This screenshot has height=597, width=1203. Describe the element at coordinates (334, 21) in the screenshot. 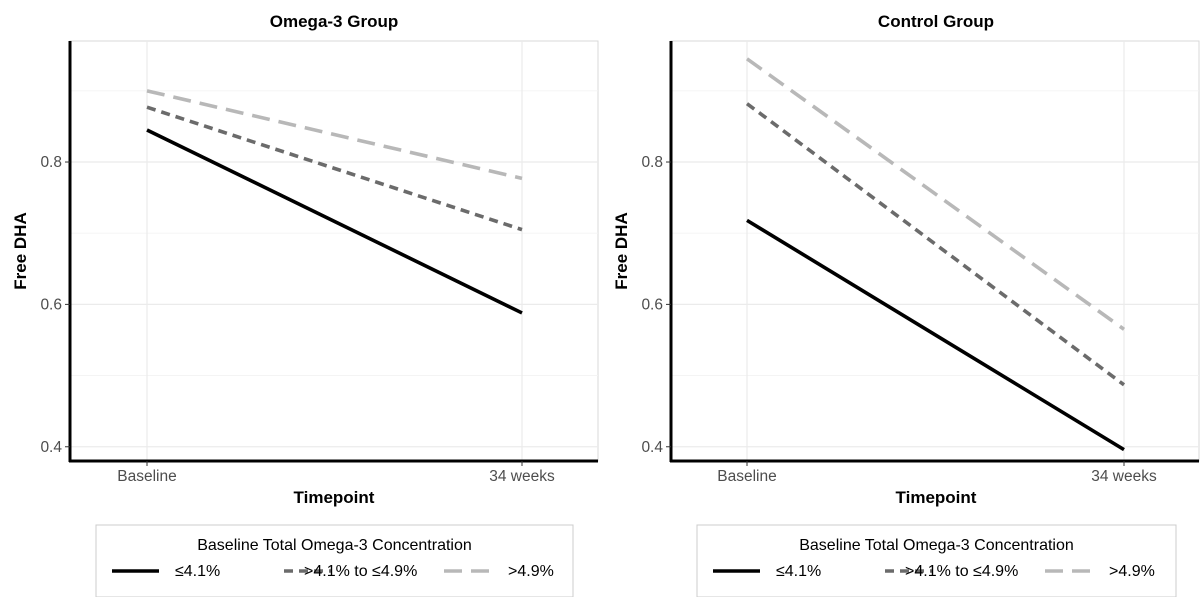

I see `chart-title: Omega-3 Group` at that location.